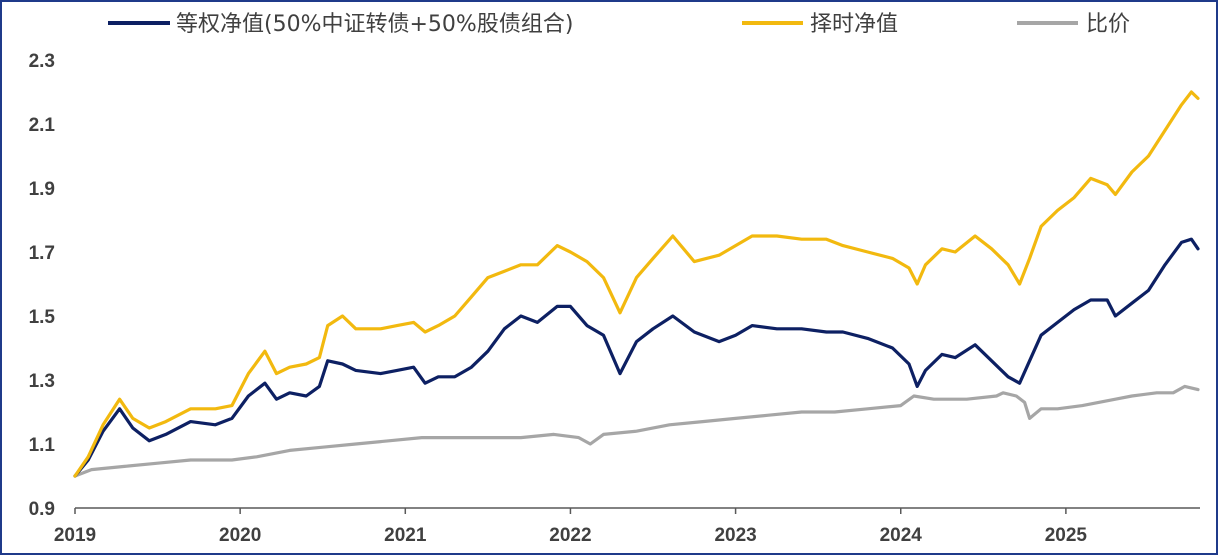 This screenshot has width=1218, height=555. I want to click on y-tick-label: 2.3, so click(42, 61).